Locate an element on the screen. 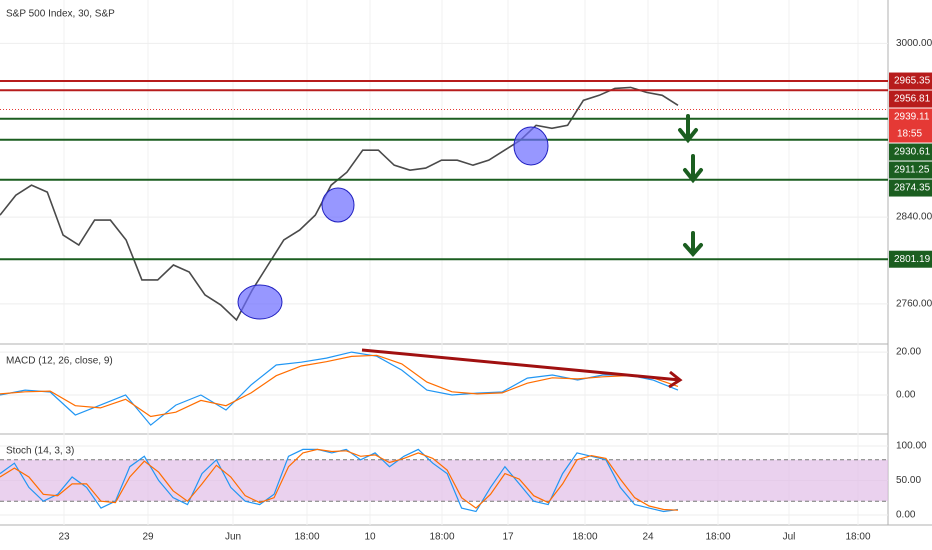 Image resolution: width=932 pixels, height=550 pixels. price-tag-label: 2801.19 is located at coordinates (912, 259).